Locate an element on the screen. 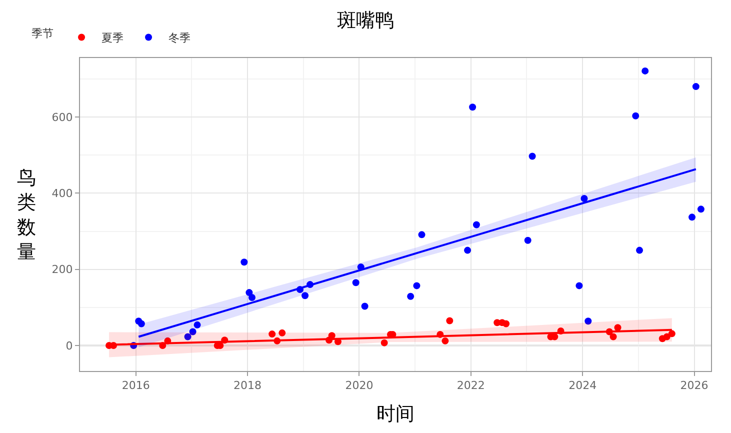 The width and height of the screenshot is (731, 433). x-tick-label: 2022 is located at coordinates (470, 385).